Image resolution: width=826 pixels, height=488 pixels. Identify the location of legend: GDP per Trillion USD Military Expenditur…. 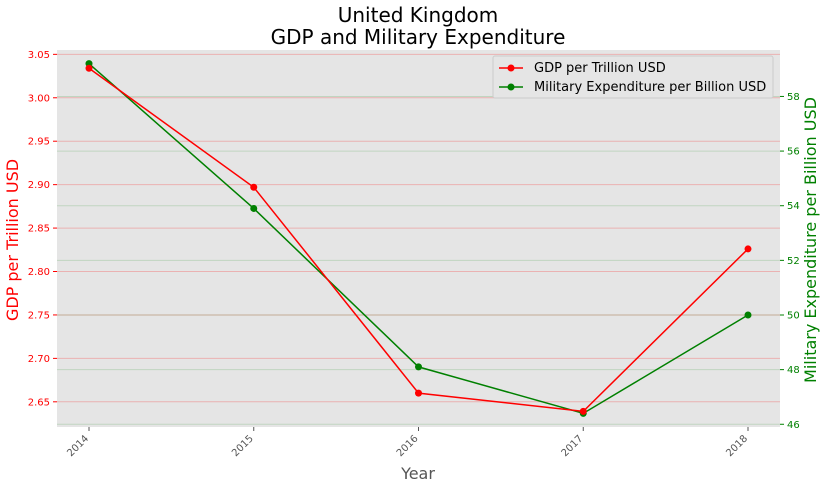
(633, 77).